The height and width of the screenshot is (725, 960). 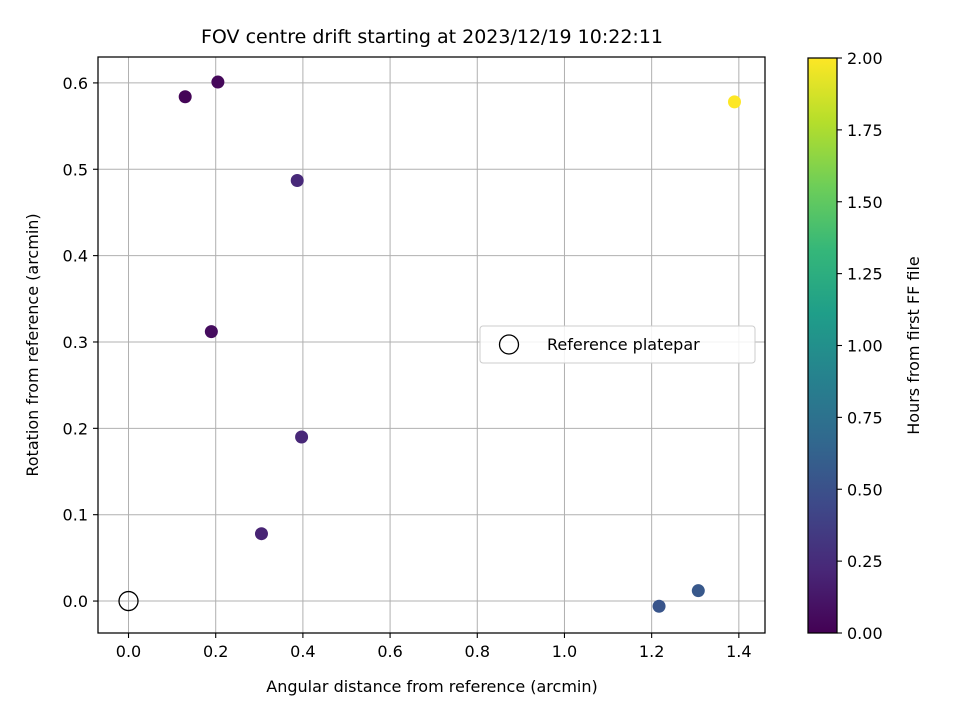 What do you see at coordinates (128, 651) in the screenshot?
I see `x-tick-label: 0.0` at bounding box center [128, 651].